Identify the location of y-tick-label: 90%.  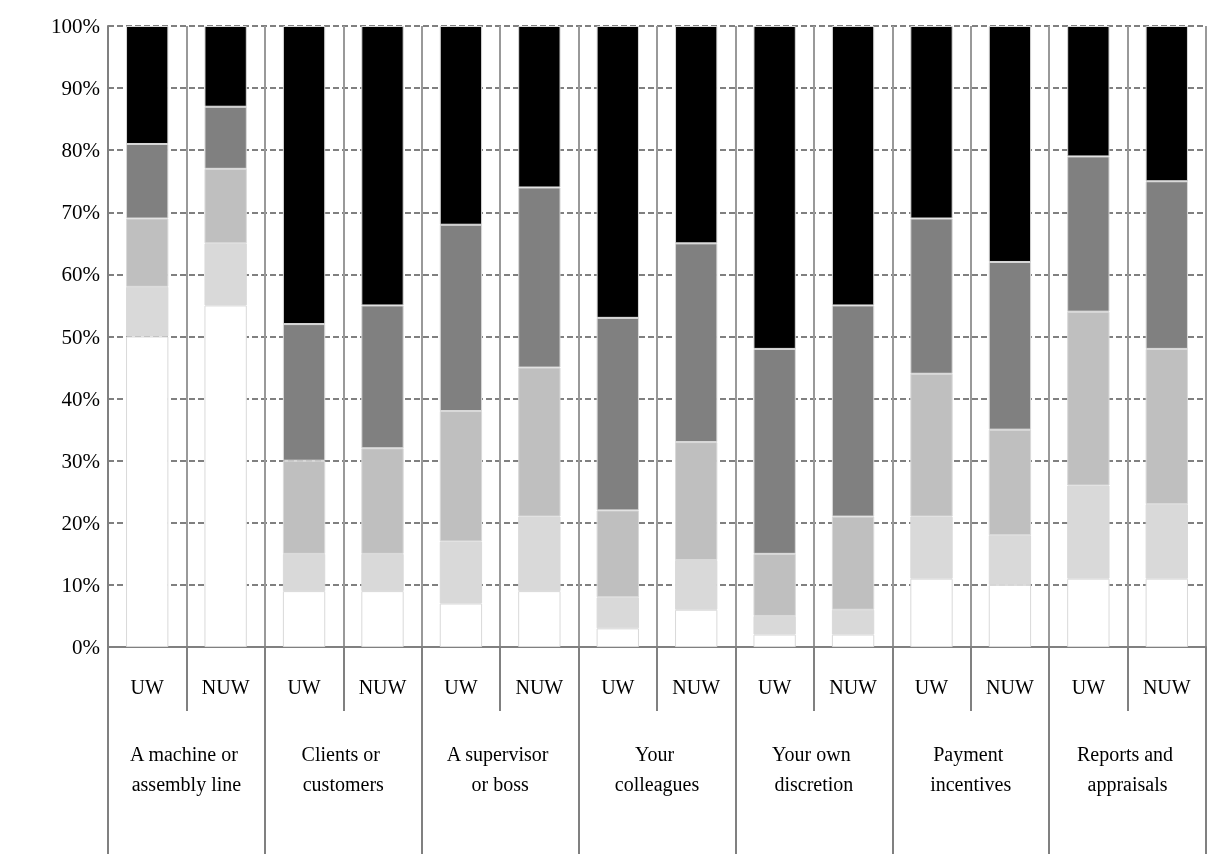
(80, 88).